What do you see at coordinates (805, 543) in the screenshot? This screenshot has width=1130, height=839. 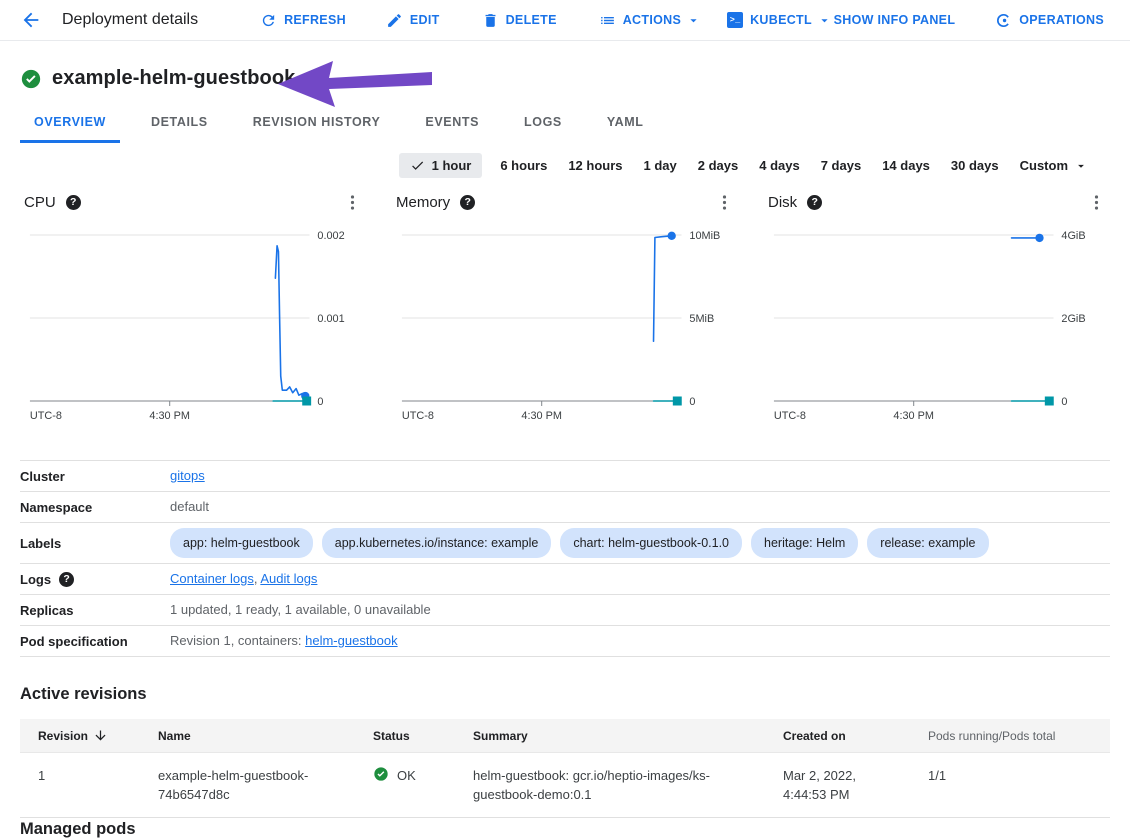 I see `label-chip: heritage: Helm` at bounding box center [805, 543].